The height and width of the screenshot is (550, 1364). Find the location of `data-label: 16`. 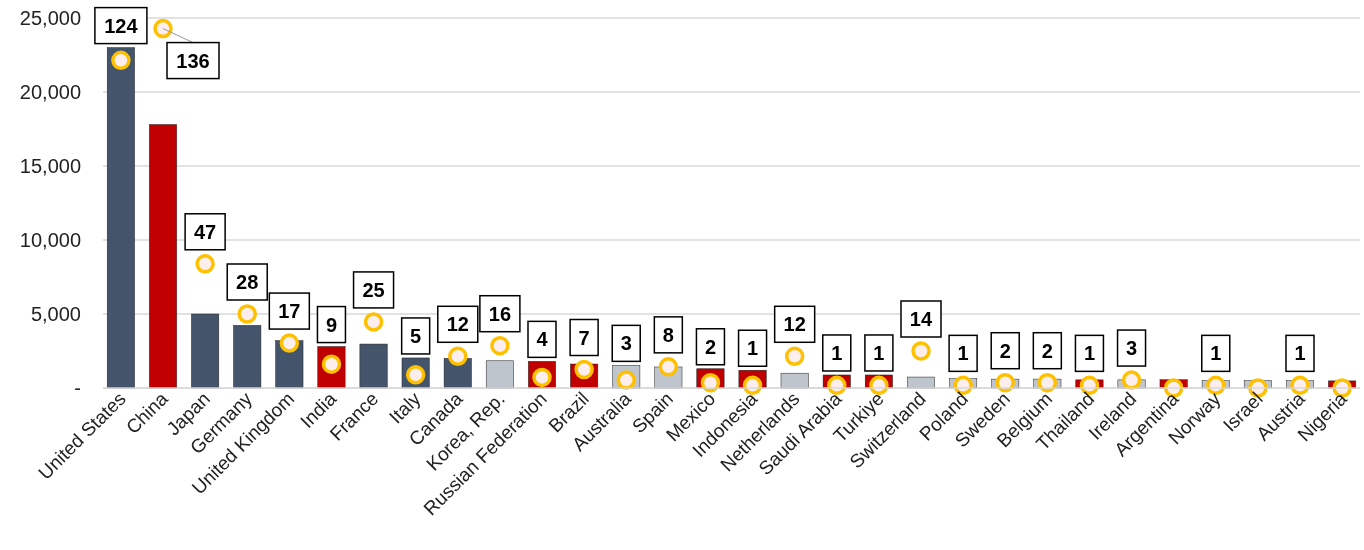

data-label: 16 is located at coordinates (500, 313).